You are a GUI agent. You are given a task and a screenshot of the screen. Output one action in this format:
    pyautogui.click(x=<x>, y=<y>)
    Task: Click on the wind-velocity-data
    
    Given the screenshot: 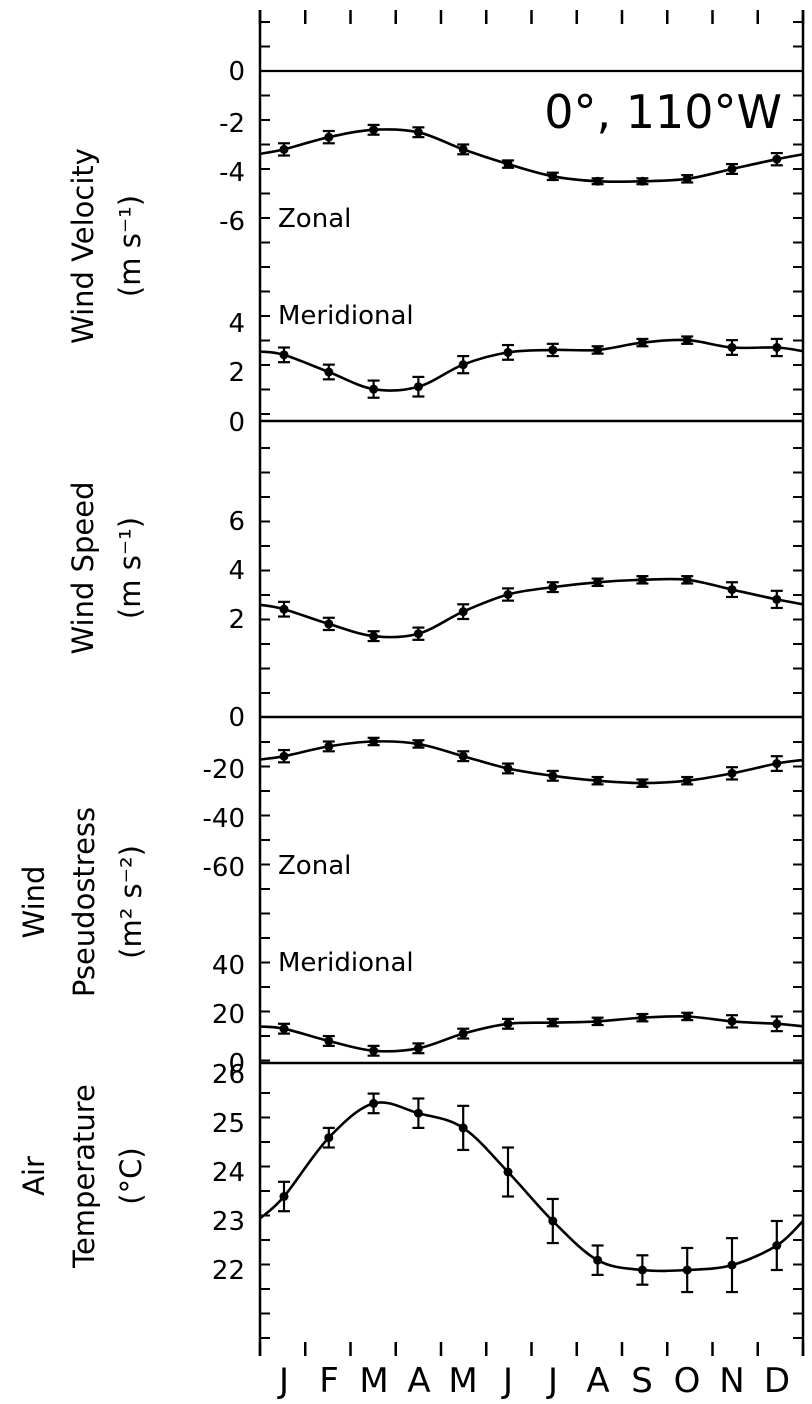 What is the action you would take?
    pyautogui.click(x=531, y=261)
    